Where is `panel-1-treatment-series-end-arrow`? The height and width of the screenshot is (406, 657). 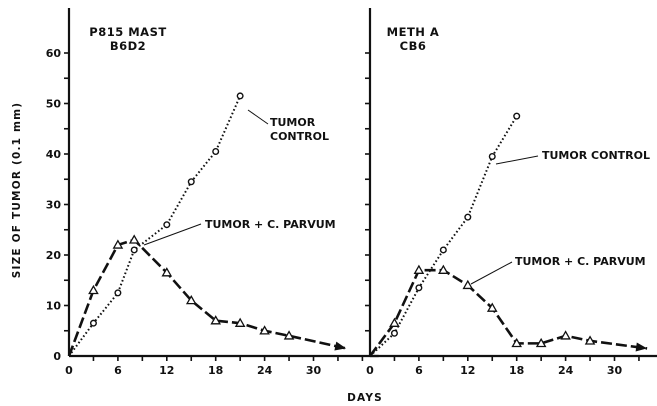 panel-1-treatment-series-end-arrow is located at coordinates (340, 346).